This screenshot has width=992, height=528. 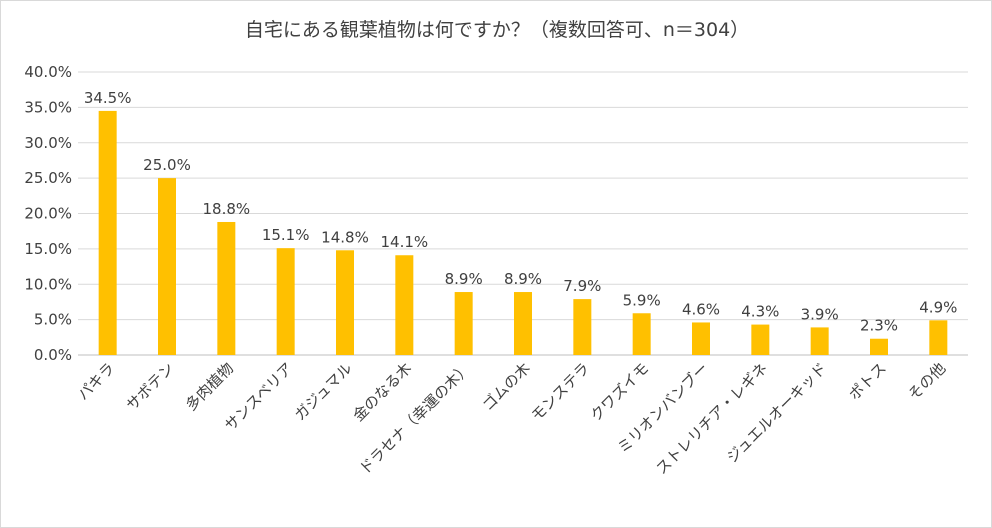 I want to click on y-tick-label: 40.0%, so click(x=48, y=72).